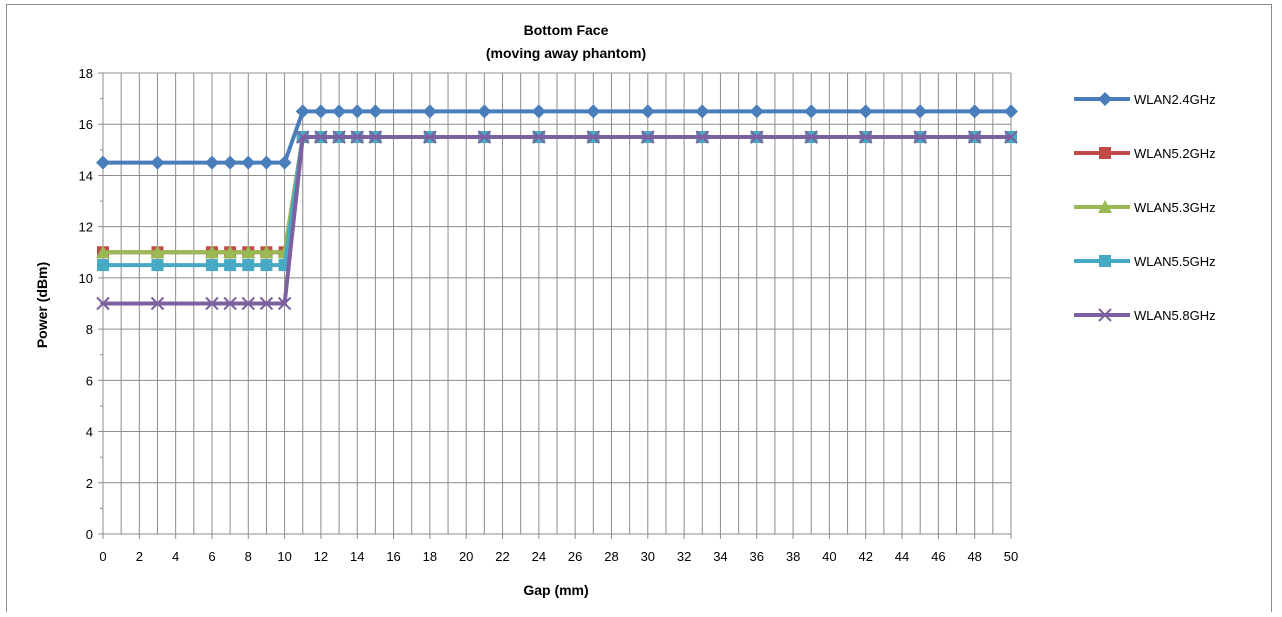 This screenshot has width=1282, height=617. I want to click on legend-item: WLAN5.8GHz, so click(1145, 315).